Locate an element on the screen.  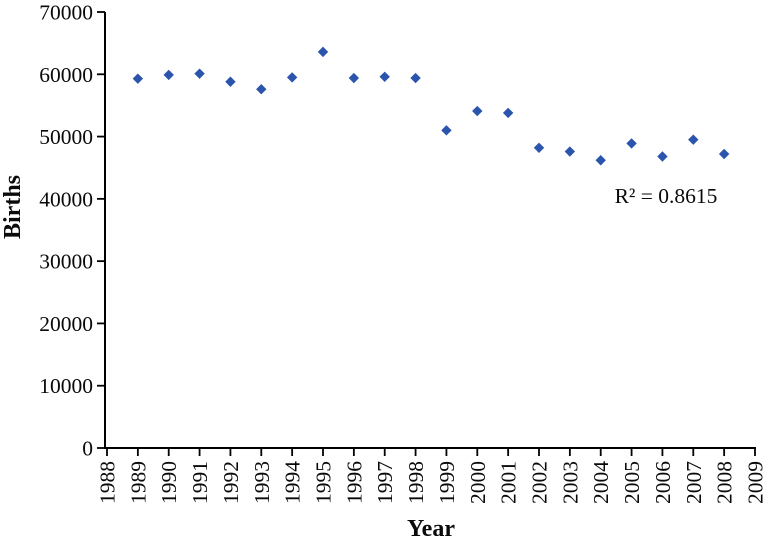
r-squared-annotation: R² = 0.8615 is located at coordinates (666, 196).